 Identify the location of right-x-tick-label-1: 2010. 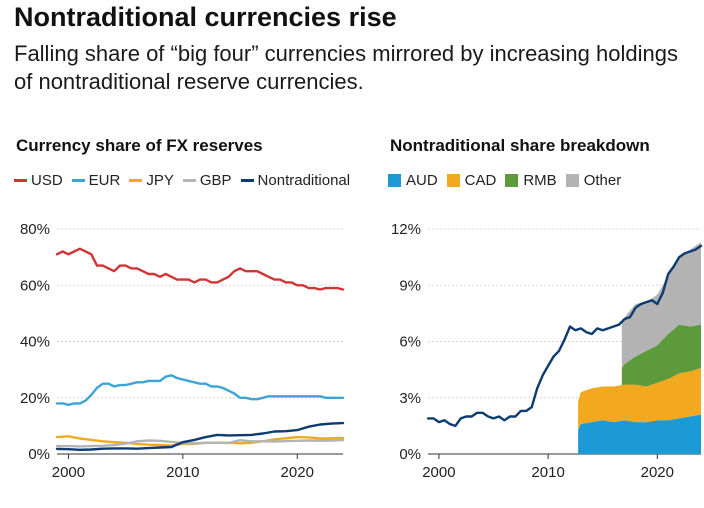
(547, 472).